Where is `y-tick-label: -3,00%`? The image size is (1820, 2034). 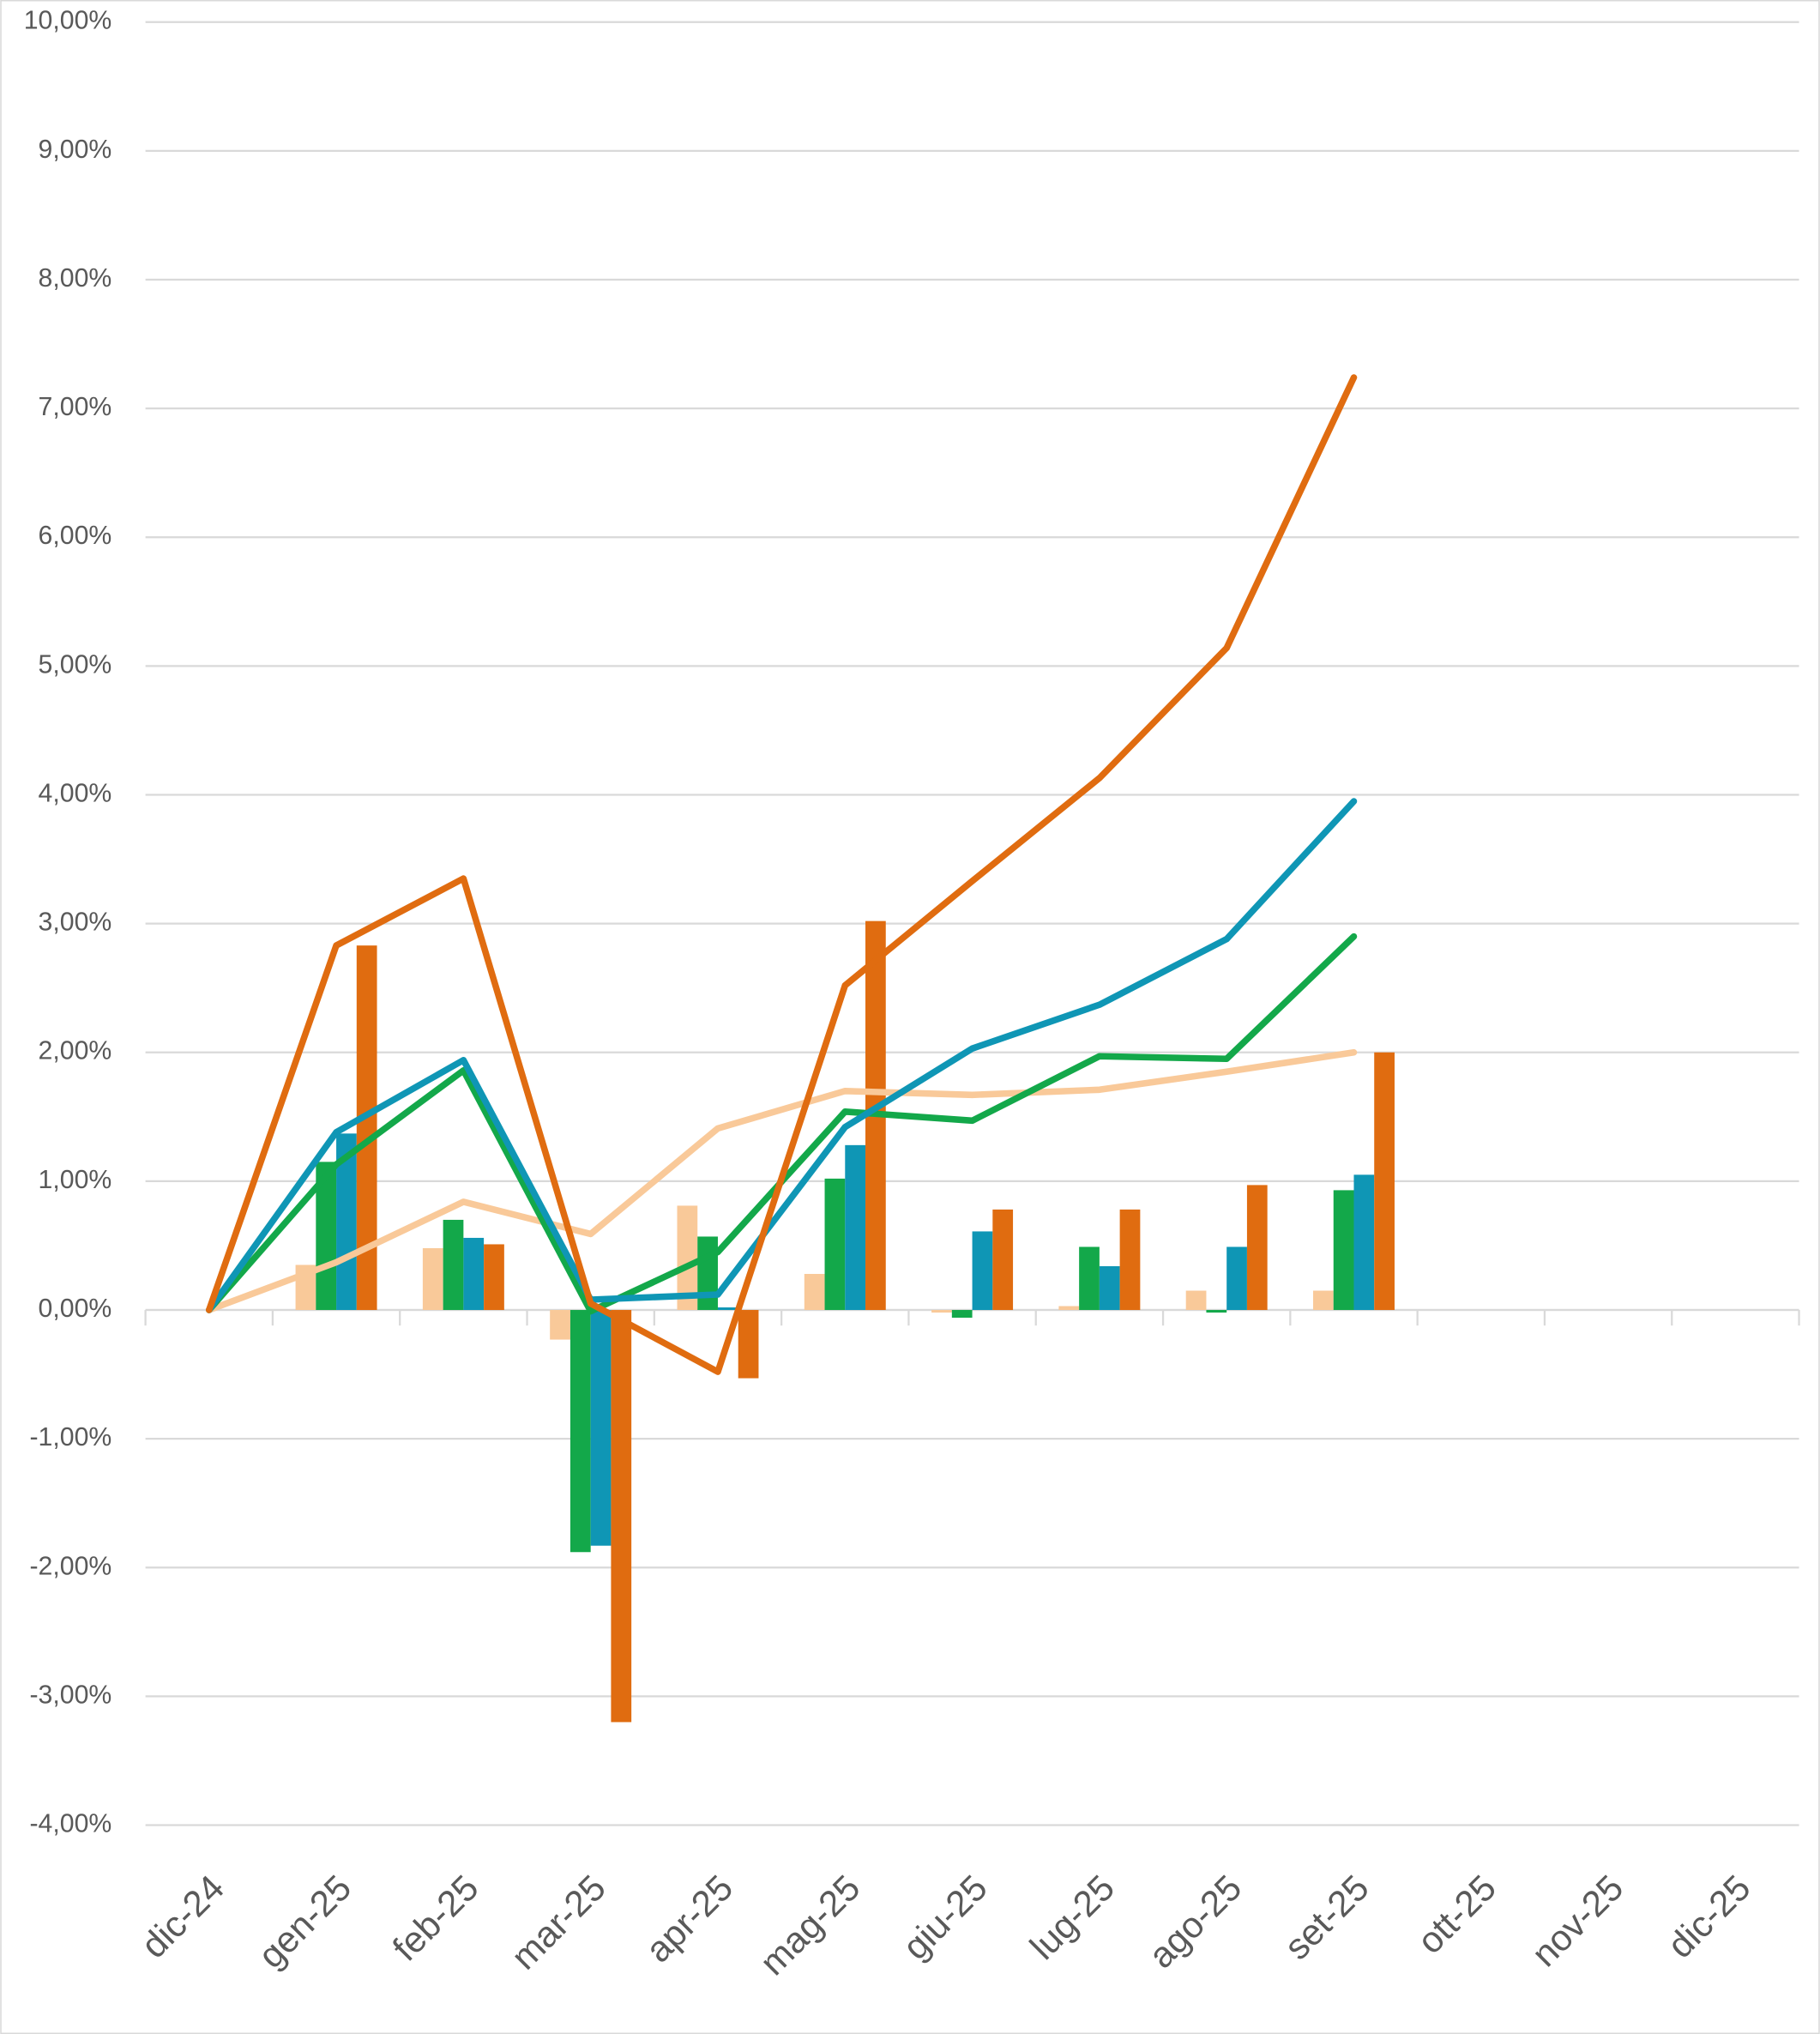 y-tick-label: -3,00% is located at coordinates (70, 1695).